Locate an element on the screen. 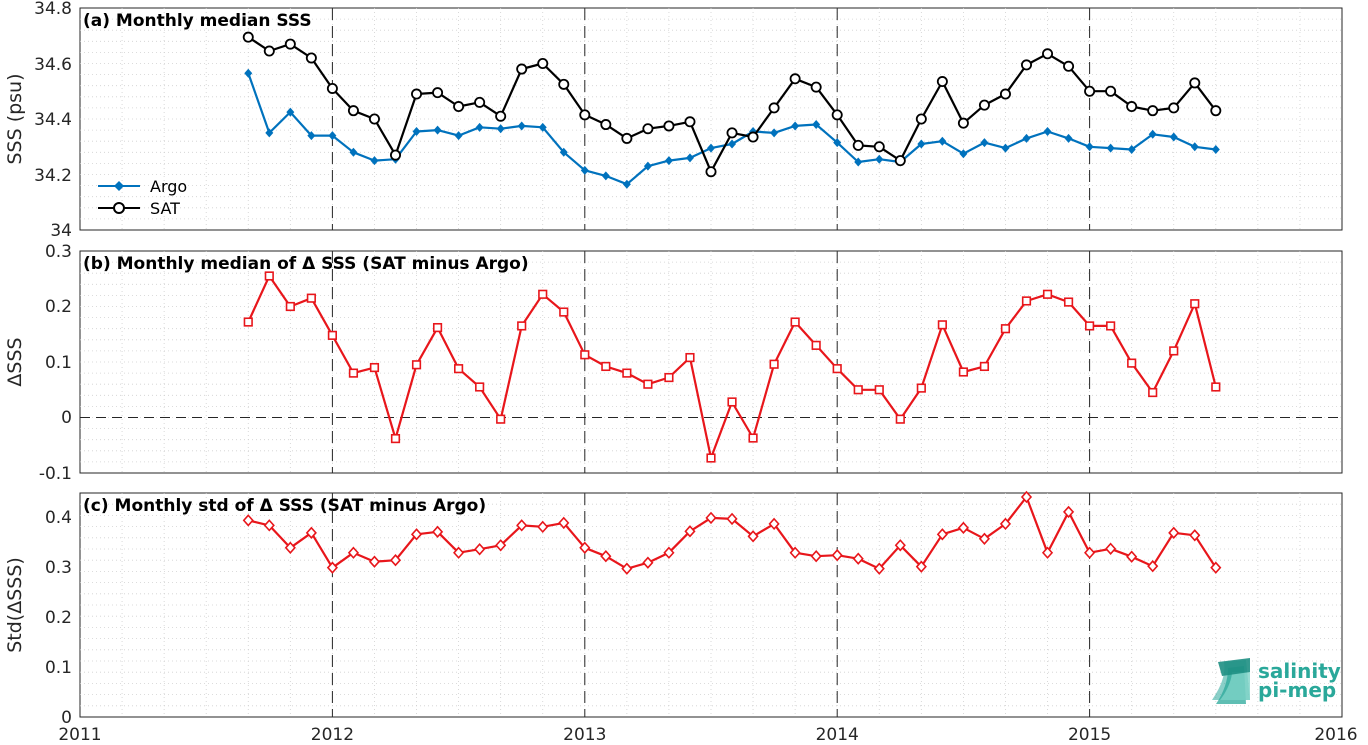 The height and width of the screenshot is (745, 1368). panel-c-ytick: 0.1 is located at coordinates (58, 668).